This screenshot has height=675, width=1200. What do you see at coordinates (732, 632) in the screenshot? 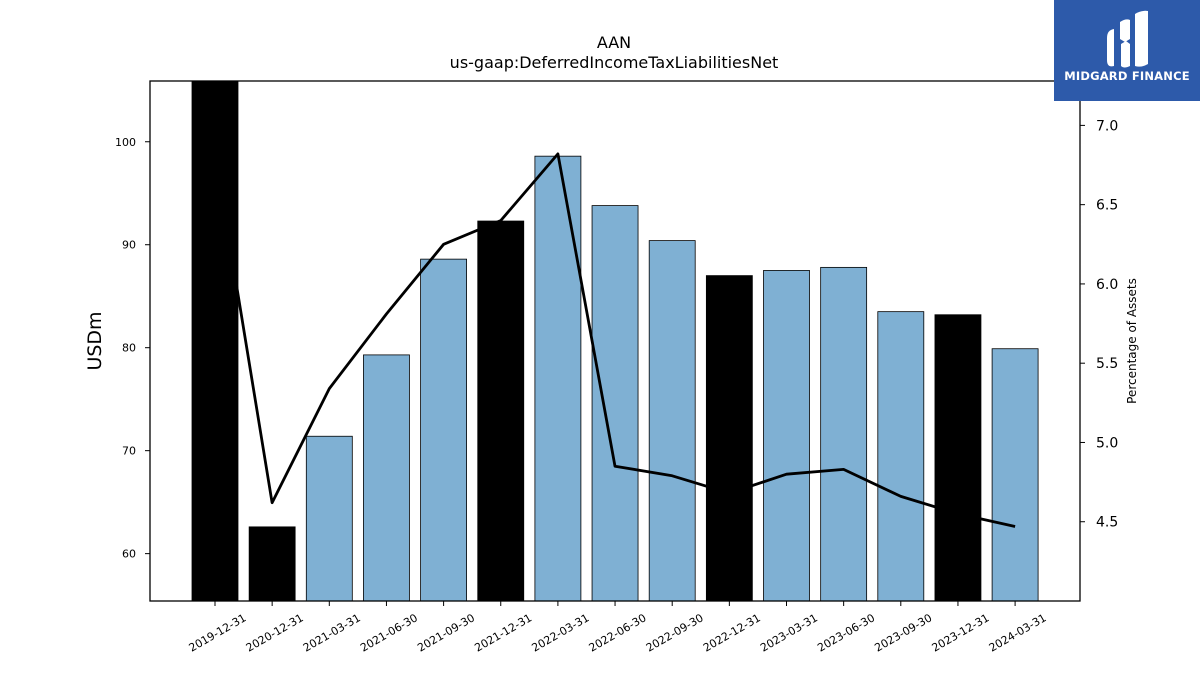
I see `x-tick-label: 2022-12-31` at bounding box center [732, 632].